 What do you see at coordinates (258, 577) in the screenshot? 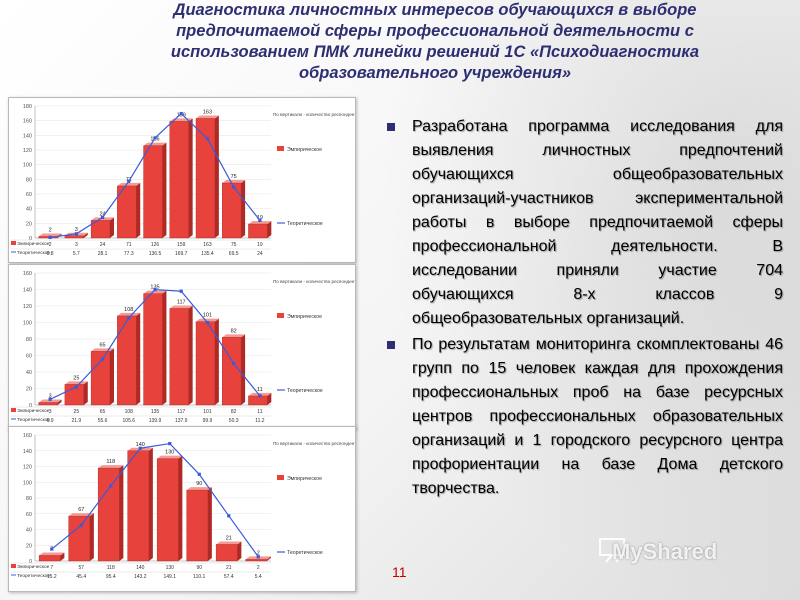
I see `table-cell-theoretical: 5.4` at bounding box center [258, 577].